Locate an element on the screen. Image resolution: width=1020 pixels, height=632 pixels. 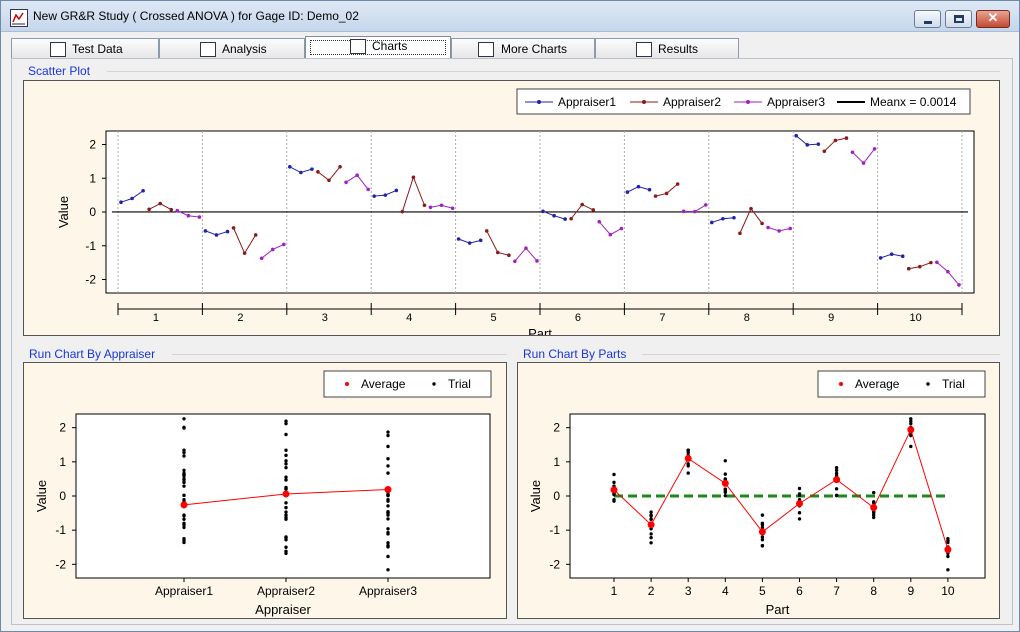
y-tick-label: 2 is located at coordinates (556, 428).